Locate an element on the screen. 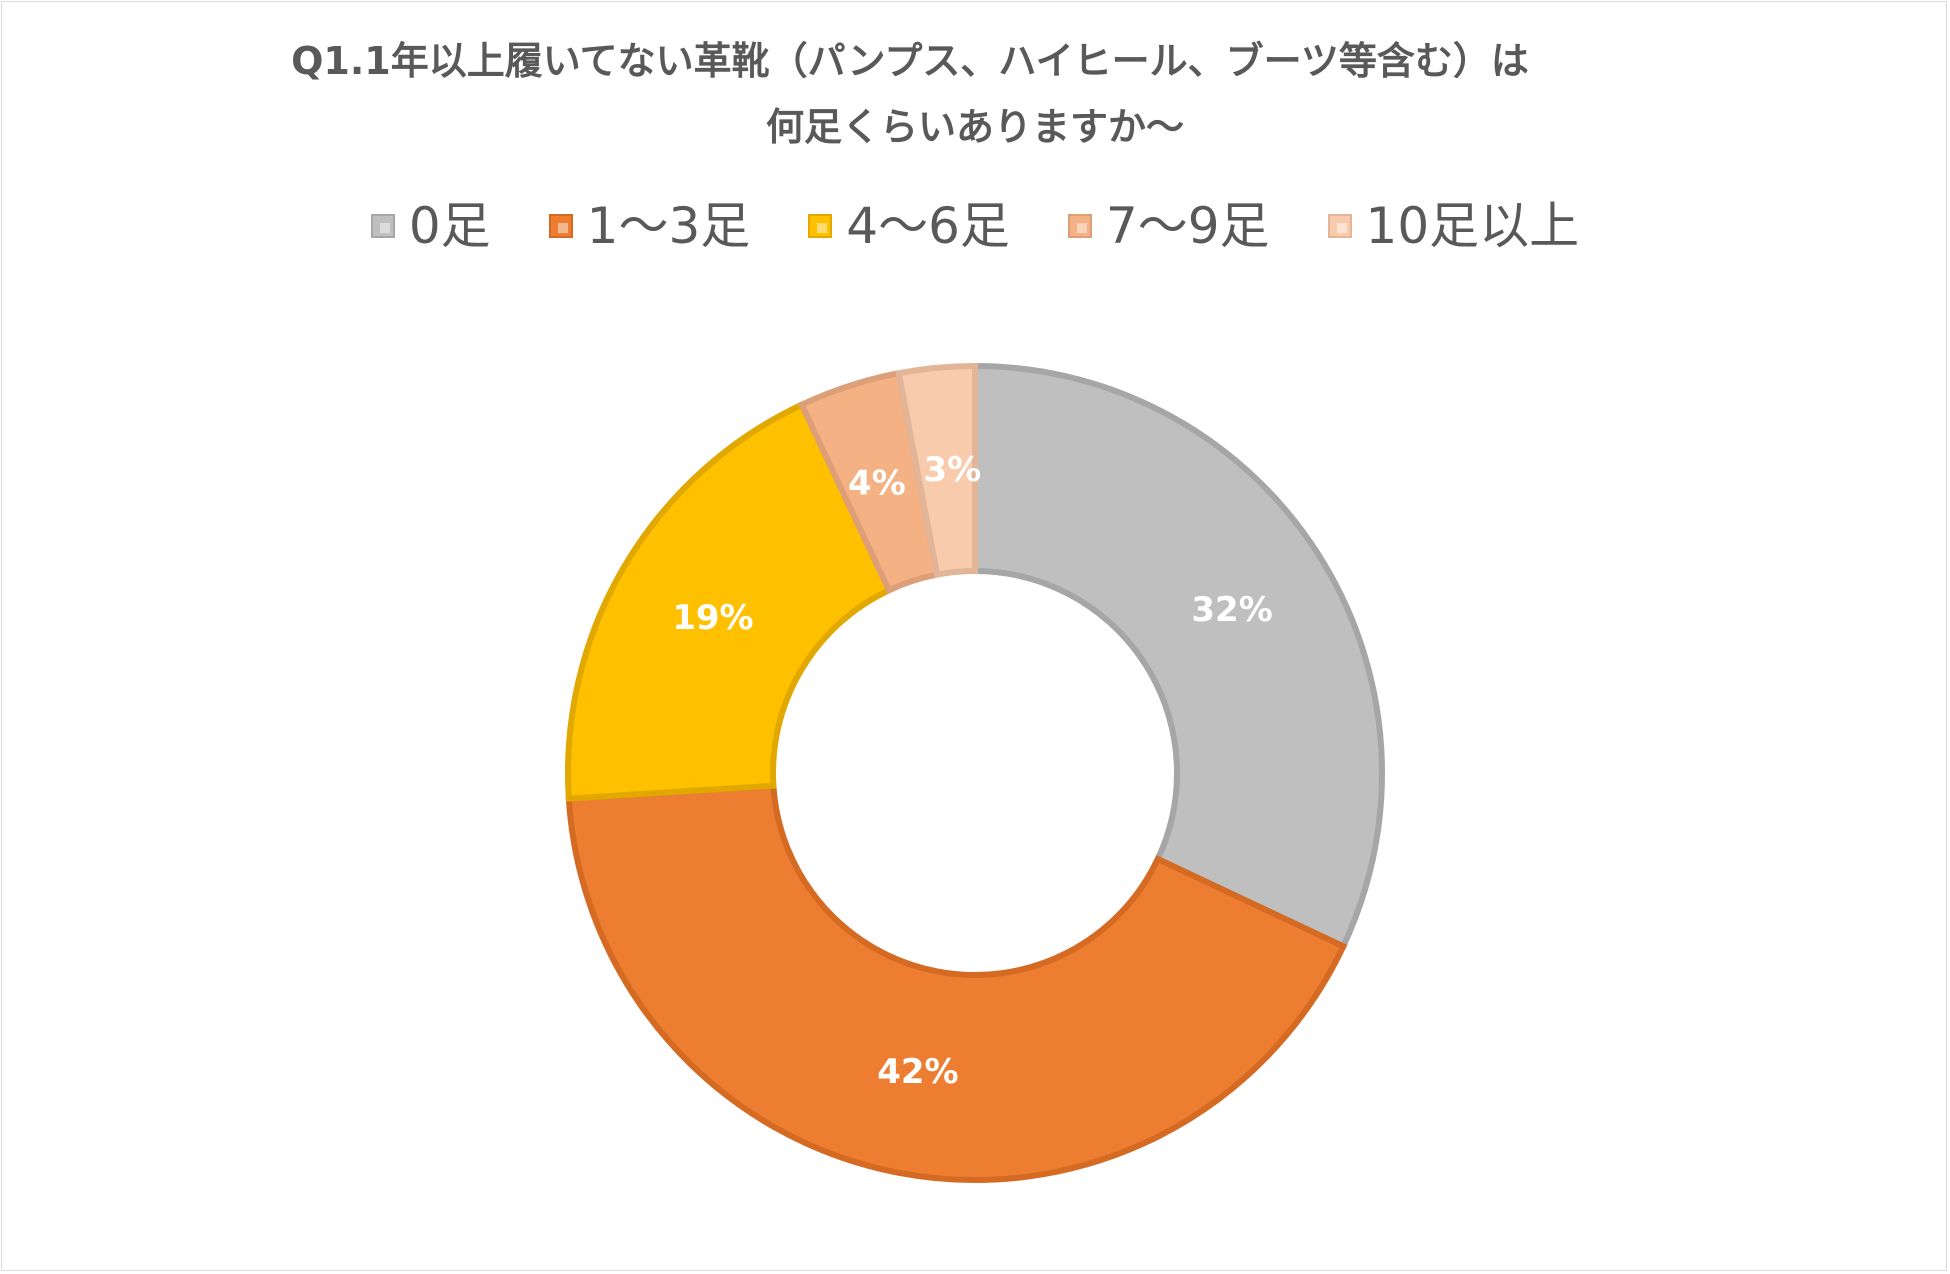 This screenshot has height=1274, width=1950. chart-title-line-1: Q1.1年以上履いてない革靴（パンプス、ハイヒール、ブーツ等含む）は is located at coordinates (910, 61).